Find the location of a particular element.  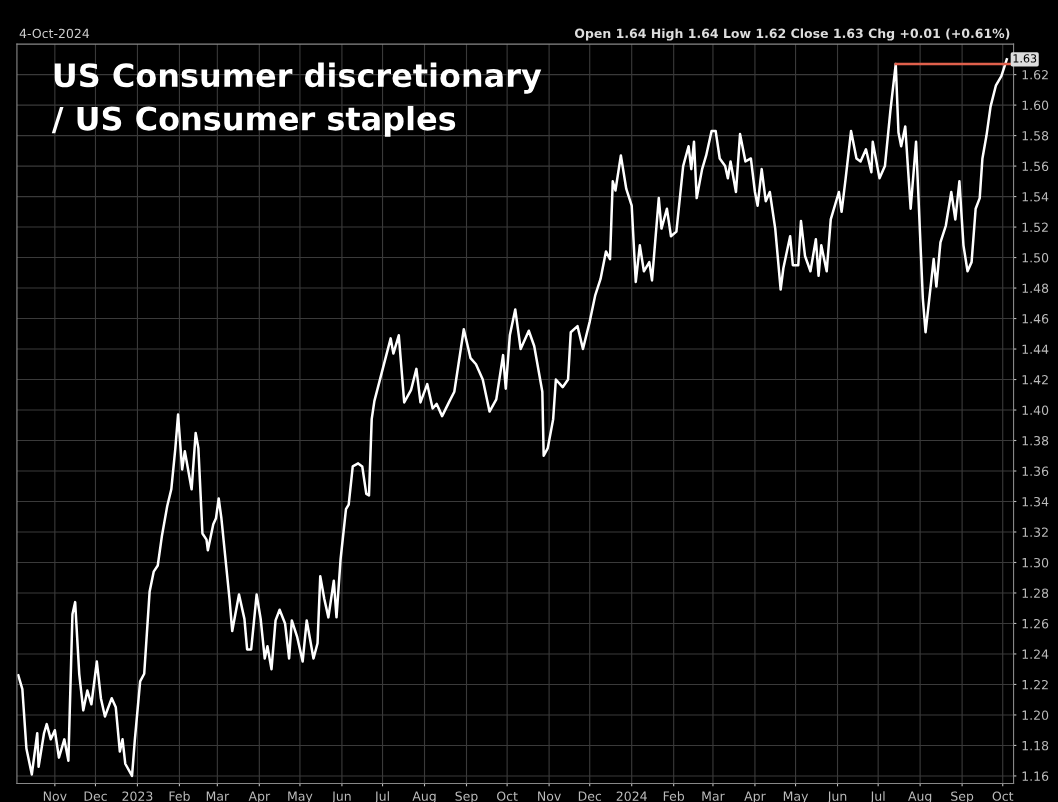

x-tick-label: 2024 is located at coordinates (631, 796).